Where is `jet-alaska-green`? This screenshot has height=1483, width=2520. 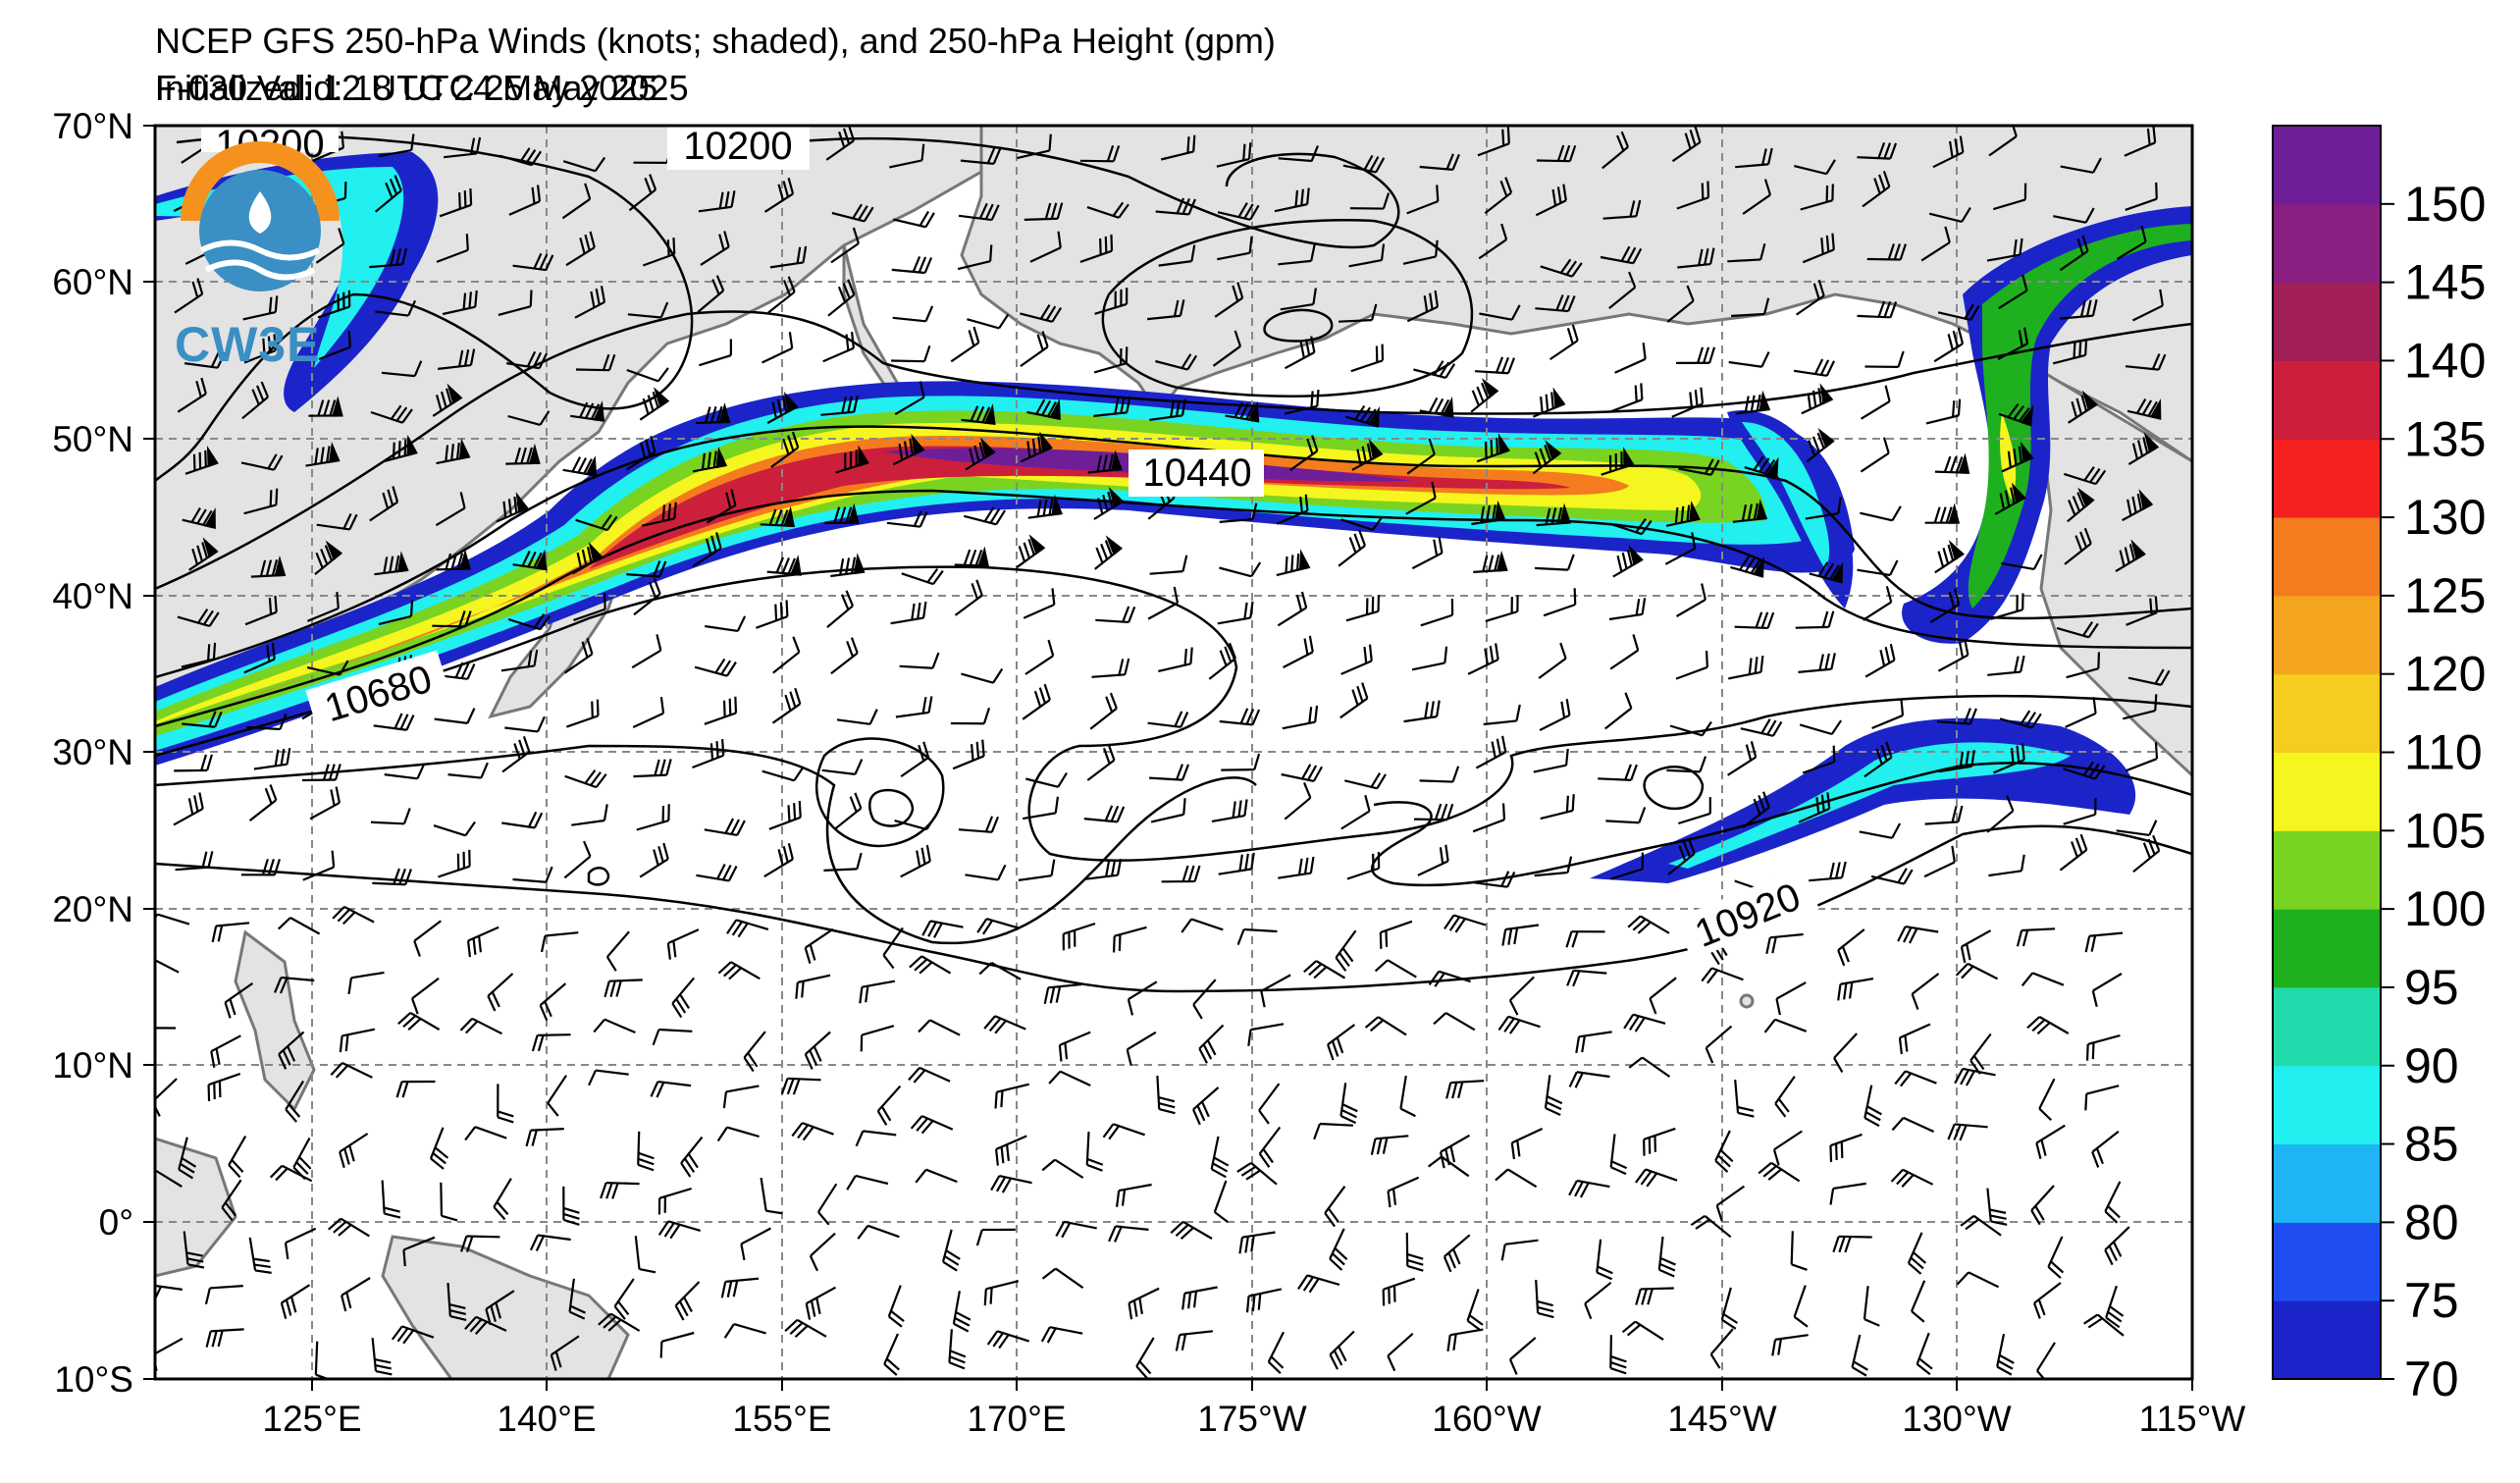 jet-alaska-green is located at coordinates (2080, 417).